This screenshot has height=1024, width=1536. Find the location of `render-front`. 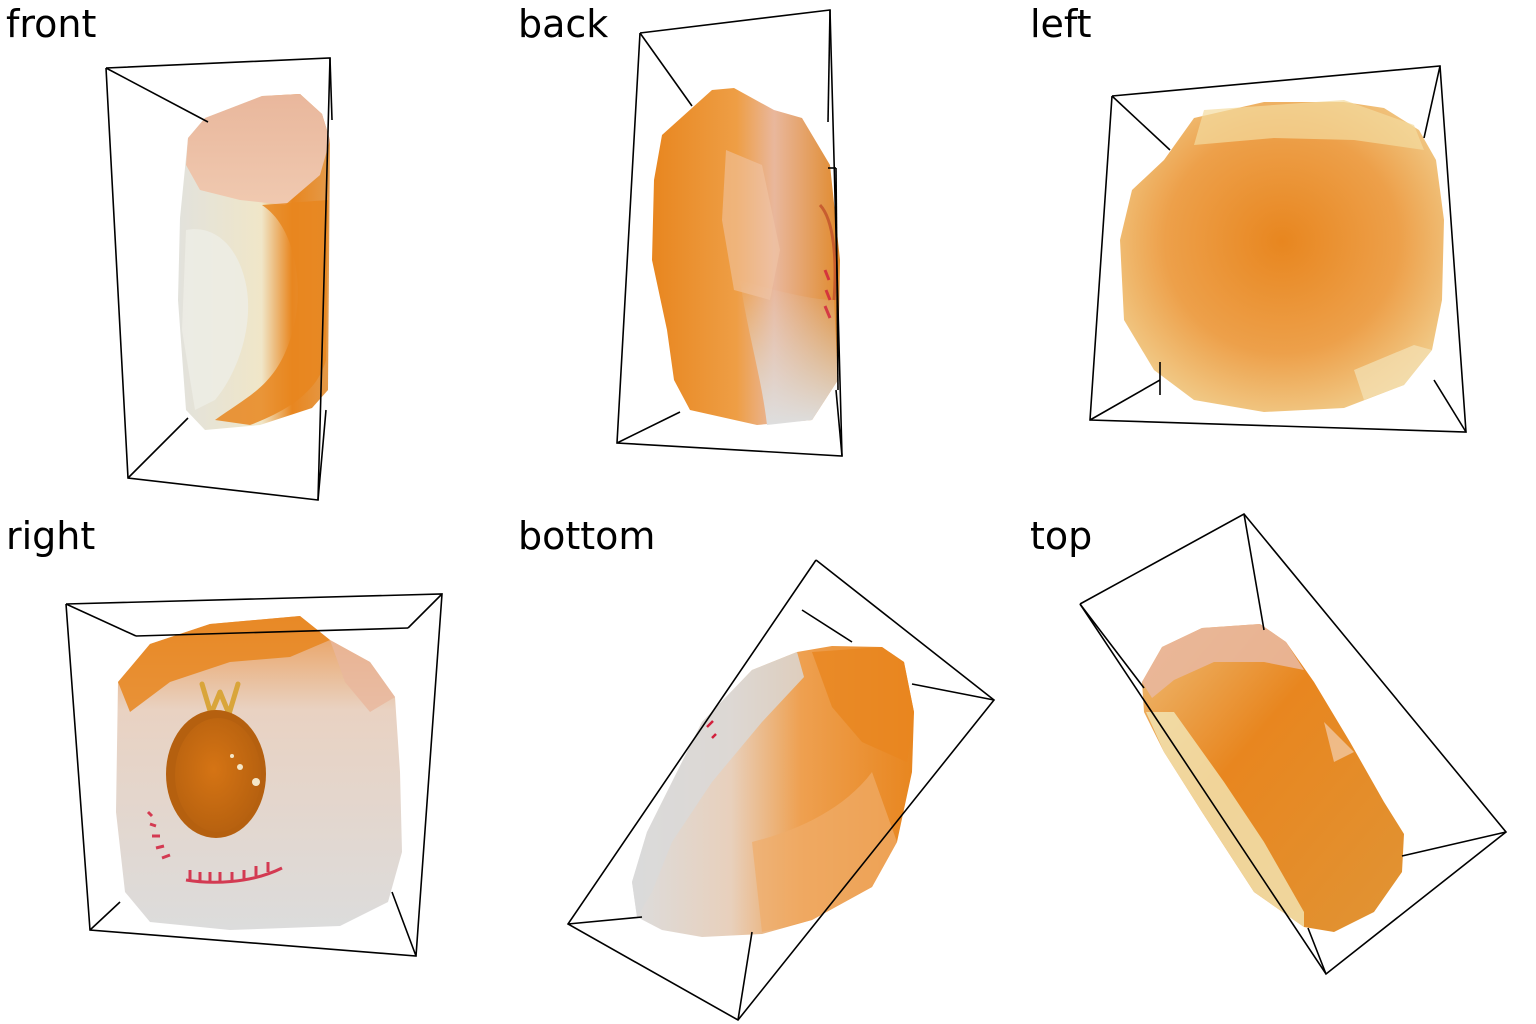

render-front is located at coordinates (219, 279).